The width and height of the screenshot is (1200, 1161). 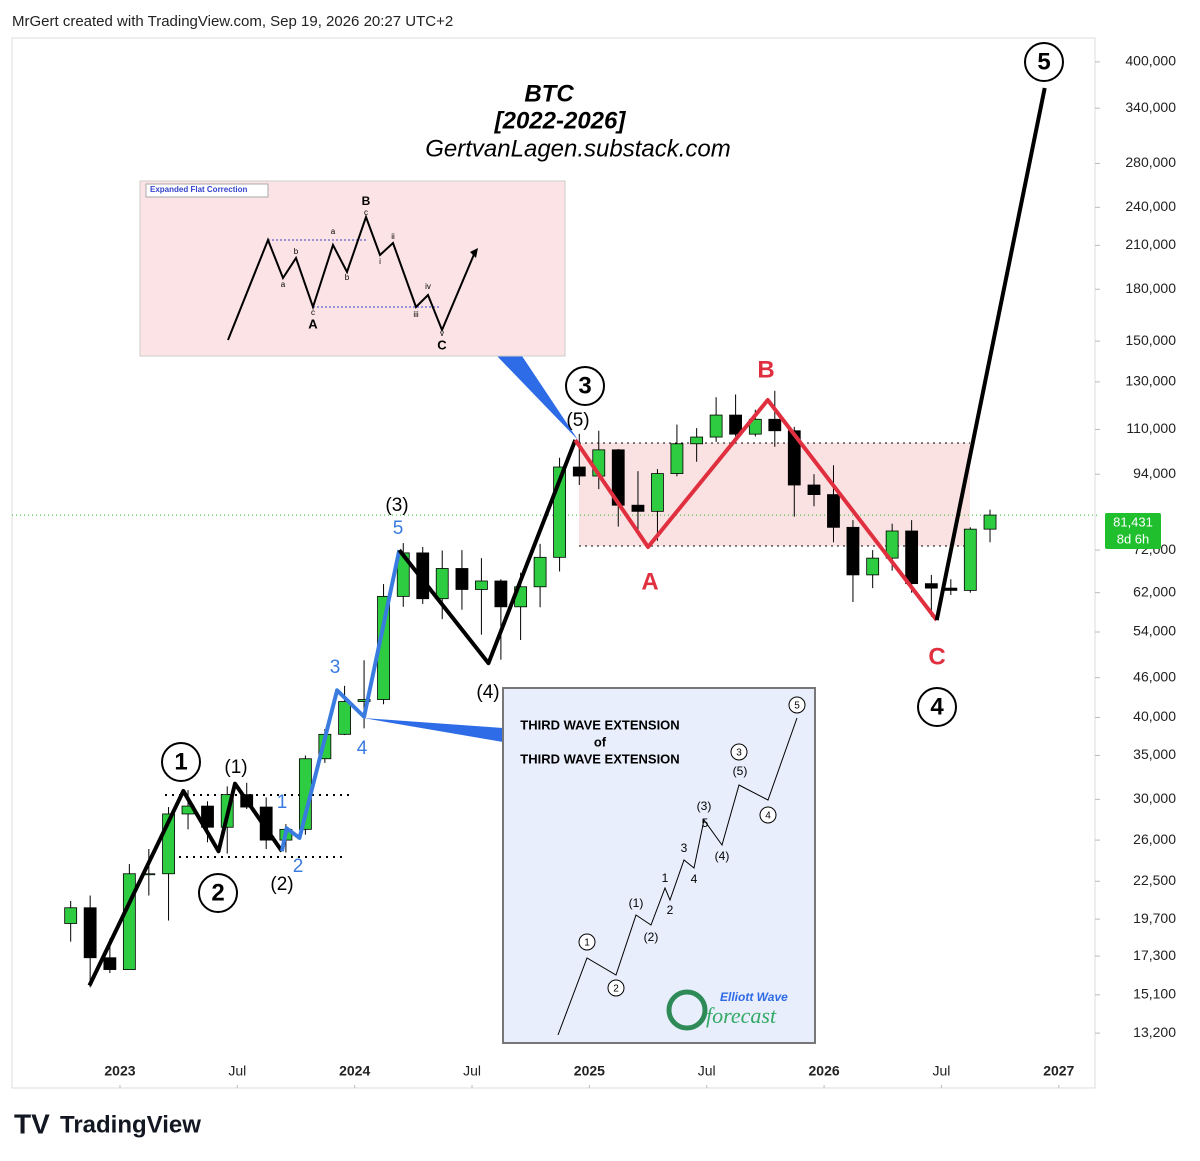 I want to click on inset-box, so click(x=352, y=268).